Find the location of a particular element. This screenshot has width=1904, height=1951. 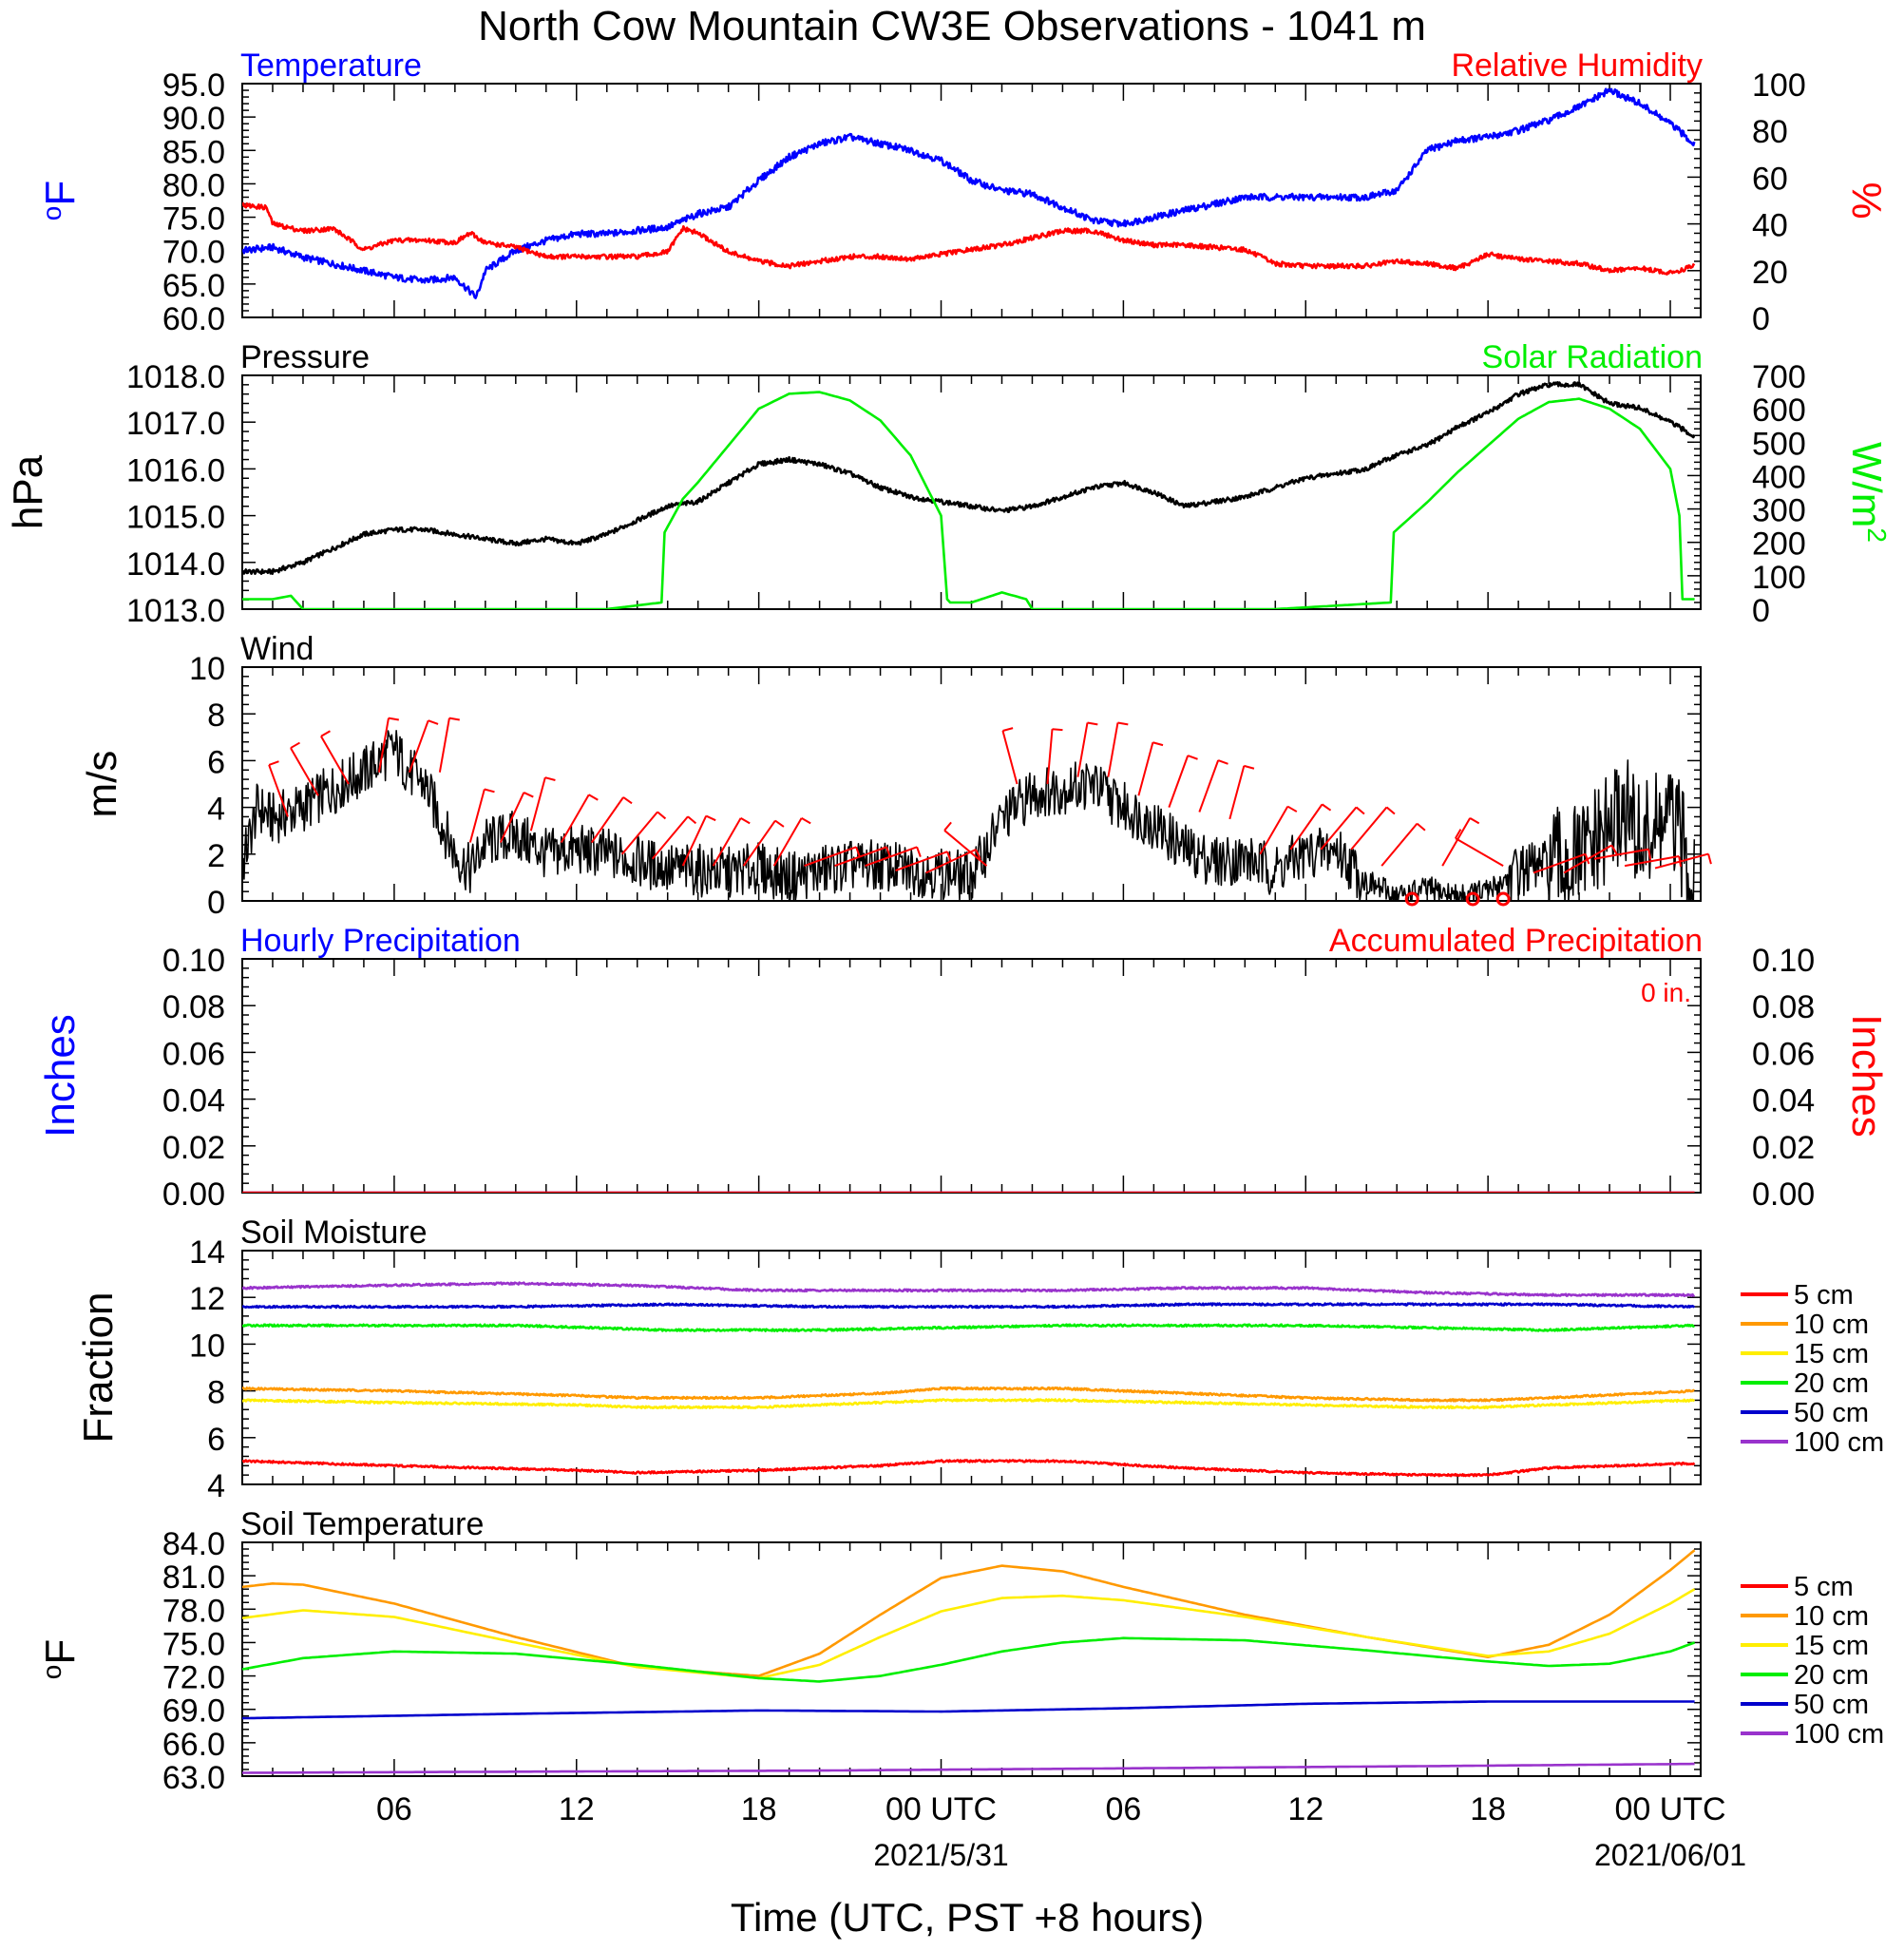

series-line-15-cm is located at coordinates (969, 1634).